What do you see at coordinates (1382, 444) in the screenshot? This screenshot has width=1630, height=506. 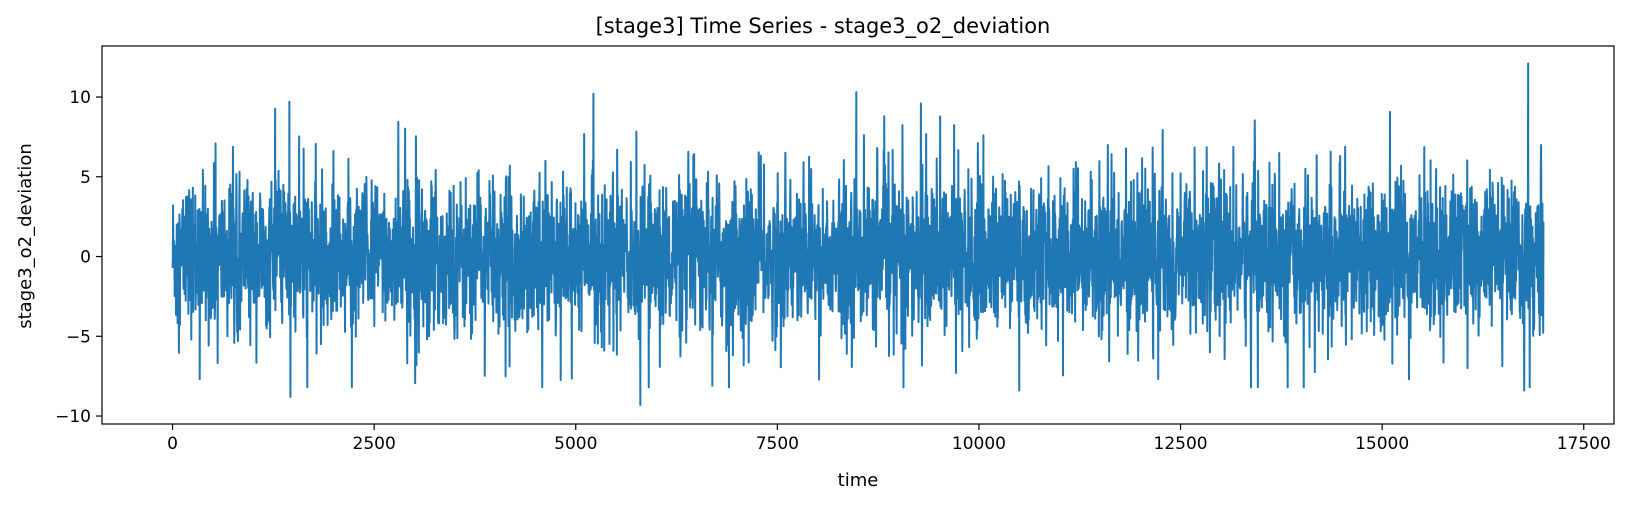 I see `x-tick-label: 15000` at bounding box center [1382, 444].